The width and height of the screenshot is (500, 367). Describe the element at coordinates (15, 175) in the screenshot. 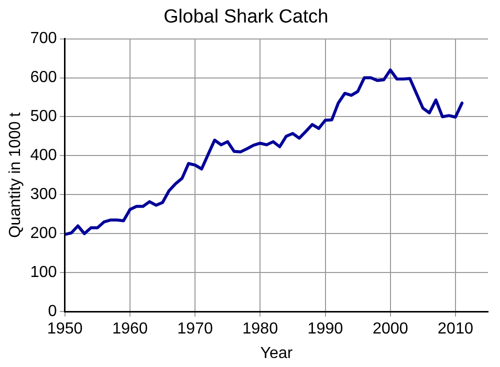

I see `y-axis-title: Quantity in 1000 t` at that location.